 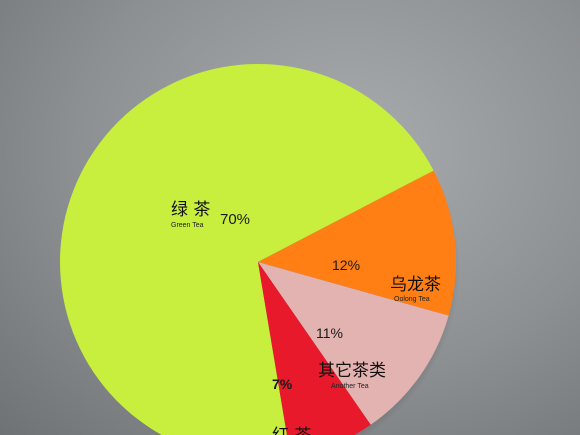 I want to click on another-tea-pct-label: 11%, so click(x=329, y=333).